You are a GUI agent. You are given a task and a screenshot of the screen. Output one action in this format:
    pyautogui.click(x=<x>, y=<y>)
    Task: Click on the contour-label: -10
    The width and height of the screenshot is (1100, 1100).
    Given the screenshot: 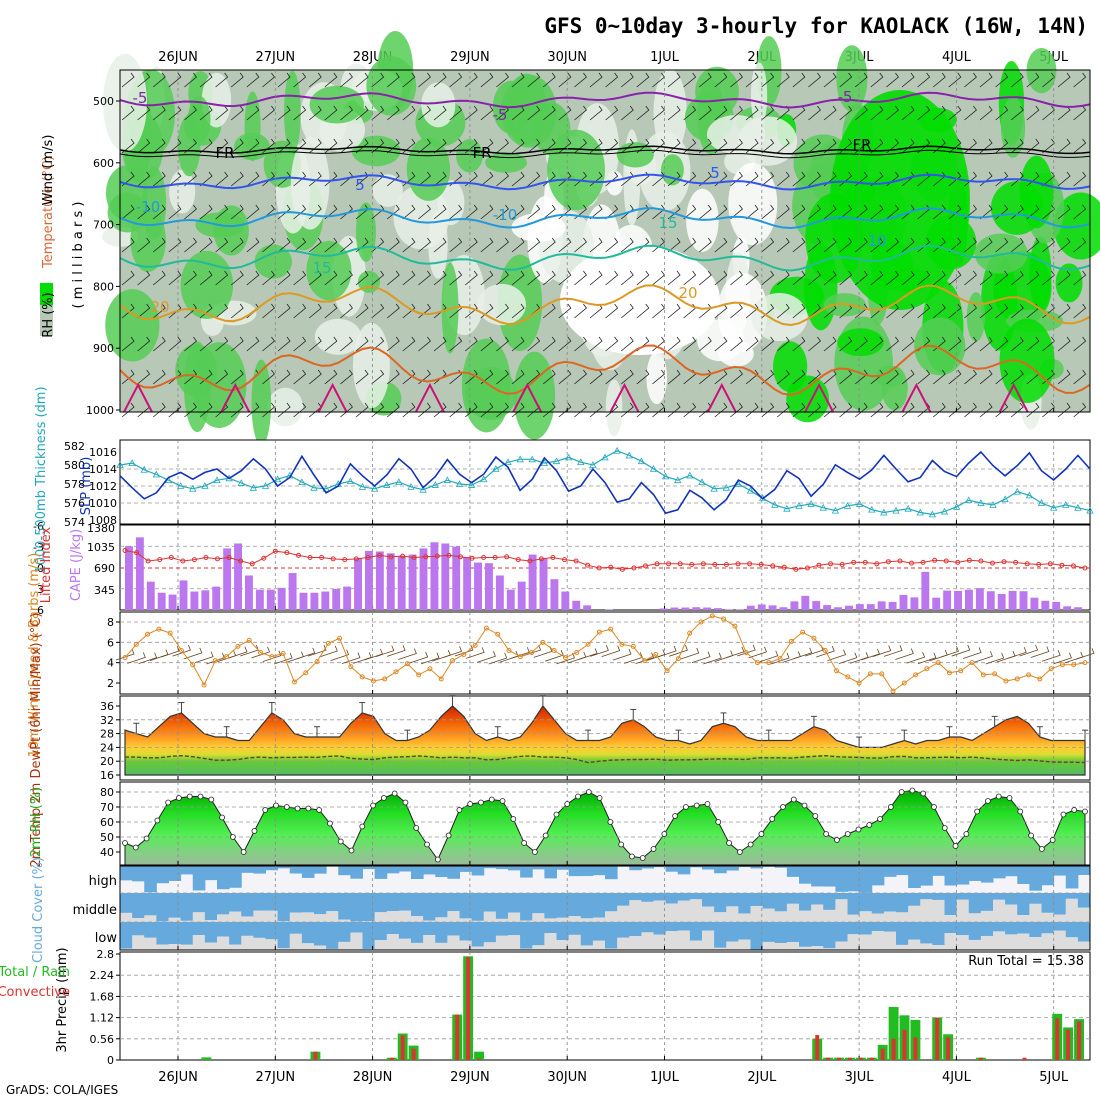 What is the action you would take?
    pyautogui.click(x=148, y=207)
    